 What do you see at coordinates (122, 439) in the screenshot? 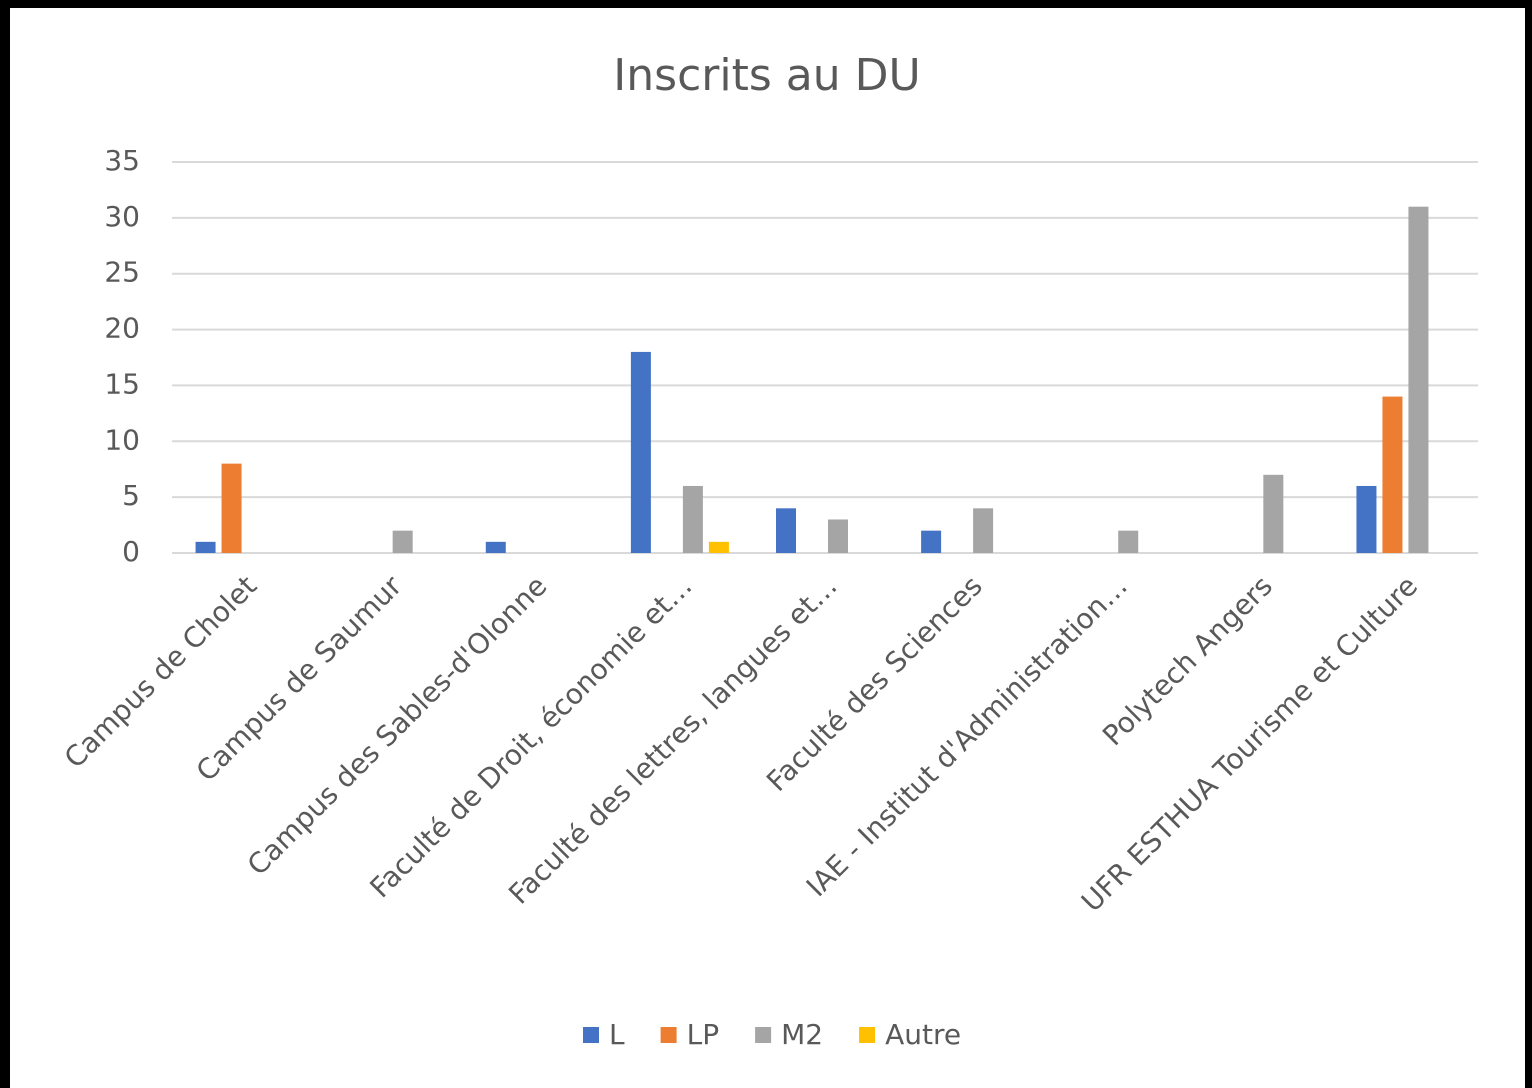
I see `y-tick-label: 10` at bounding box center [122, 439].